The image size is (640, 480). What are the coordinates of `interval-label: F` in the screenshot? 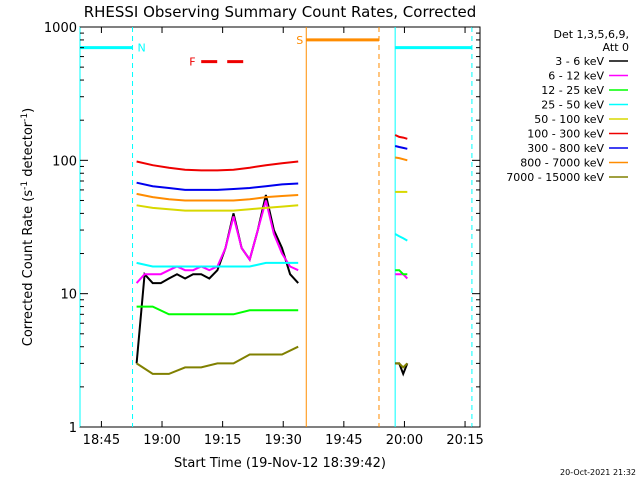 It's located at (192, 62).